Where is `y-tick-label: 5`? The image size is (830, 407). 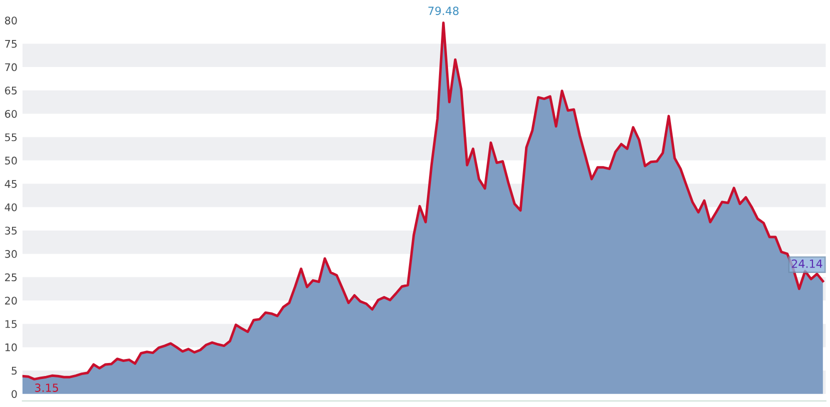 y-tick-label: 5 is located at coordinates (14, 370).